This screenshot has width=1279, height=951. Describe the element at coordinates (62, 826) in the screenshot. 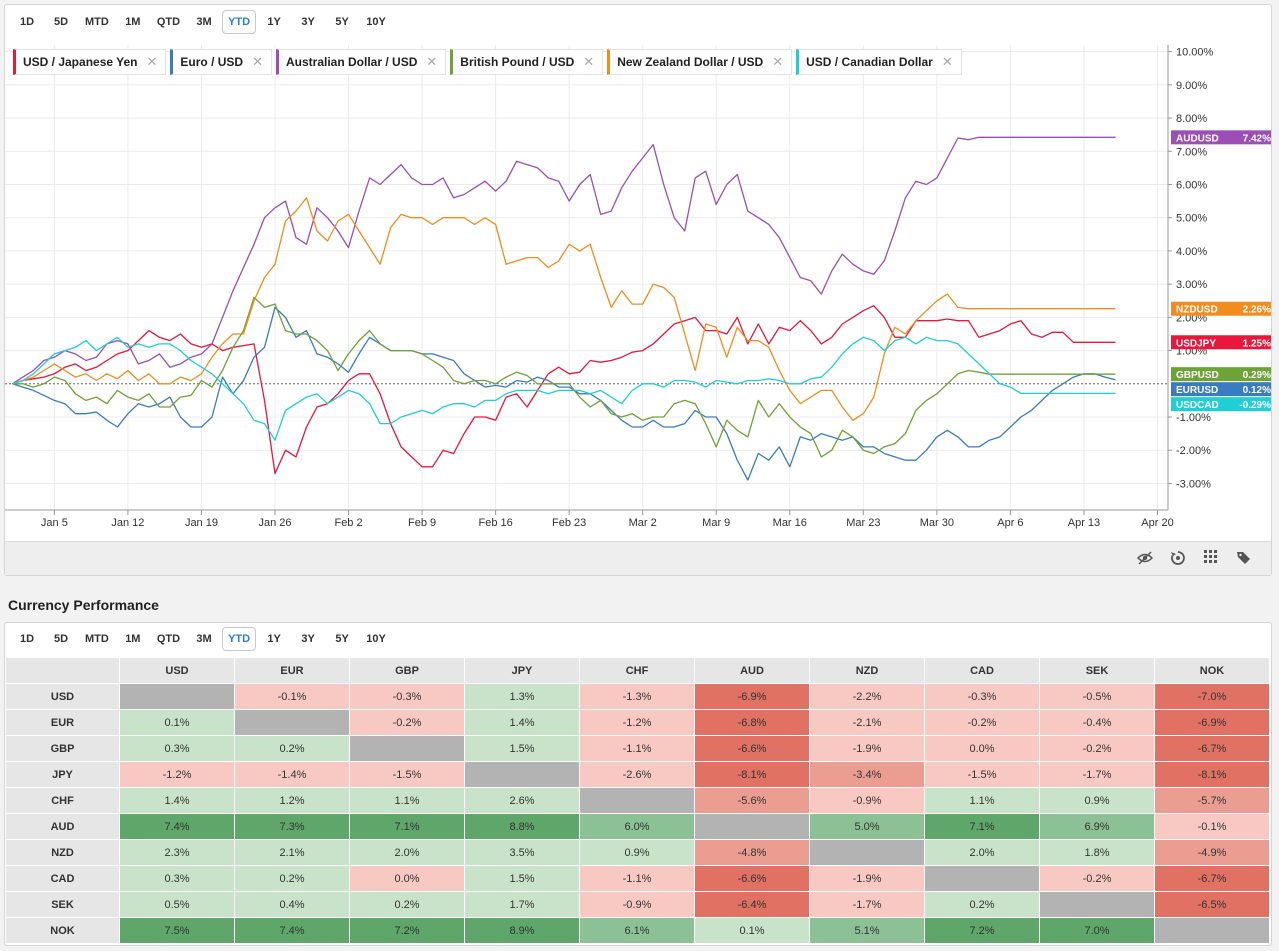

I see `row-header: AUD` at that location.